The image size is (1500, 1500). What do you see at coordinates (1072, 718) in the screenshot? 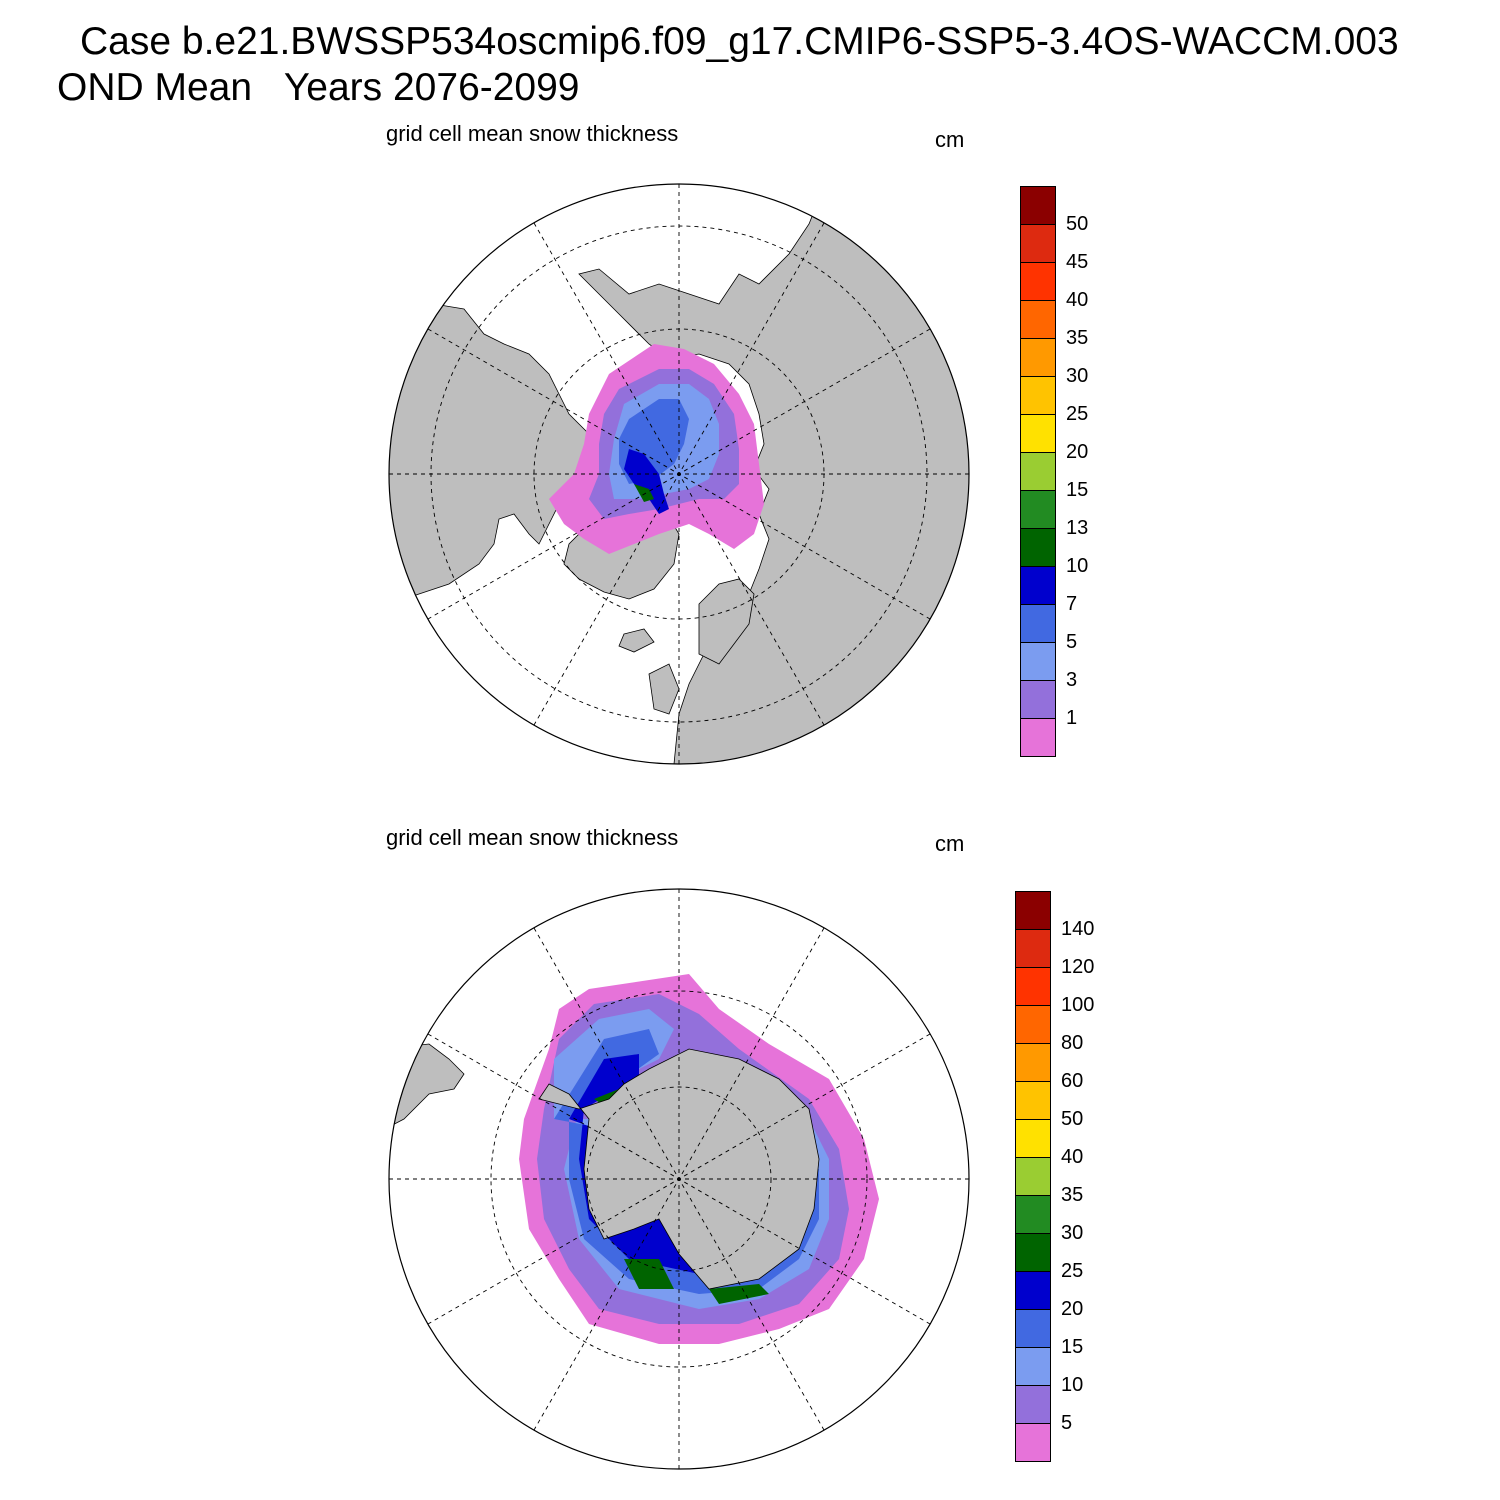
I see `arctic-colorbar-level-label: 1` at bounding box center [1072, 718].